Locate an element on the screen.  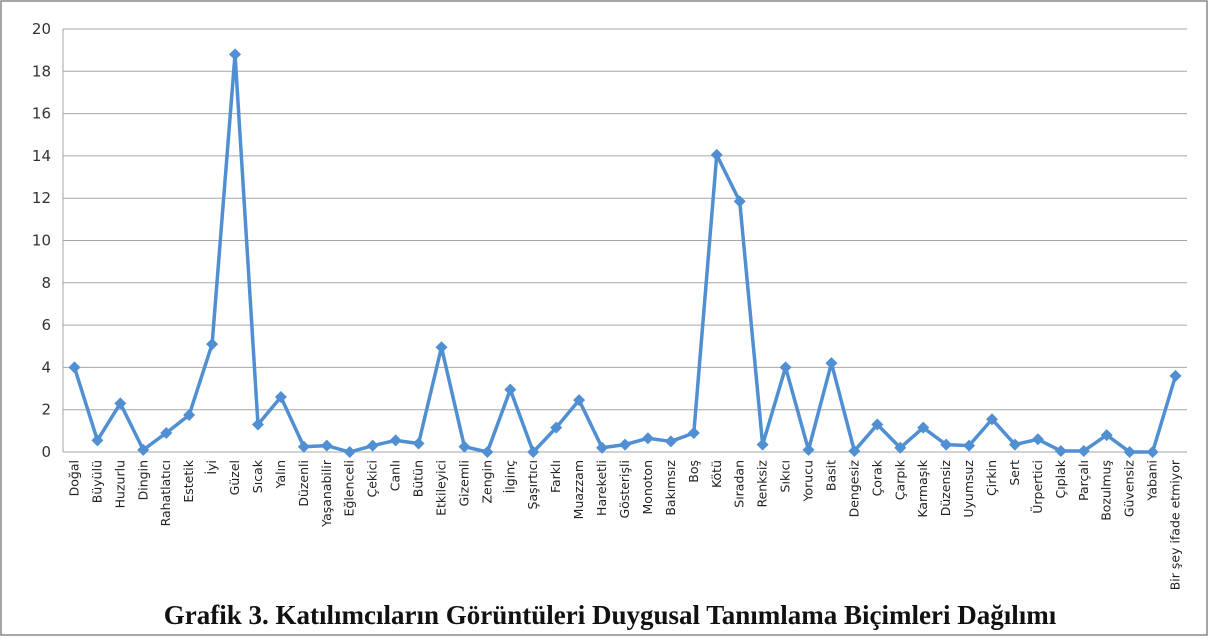
x-tick-label: Çarpık is located at coordinates (899, 479).